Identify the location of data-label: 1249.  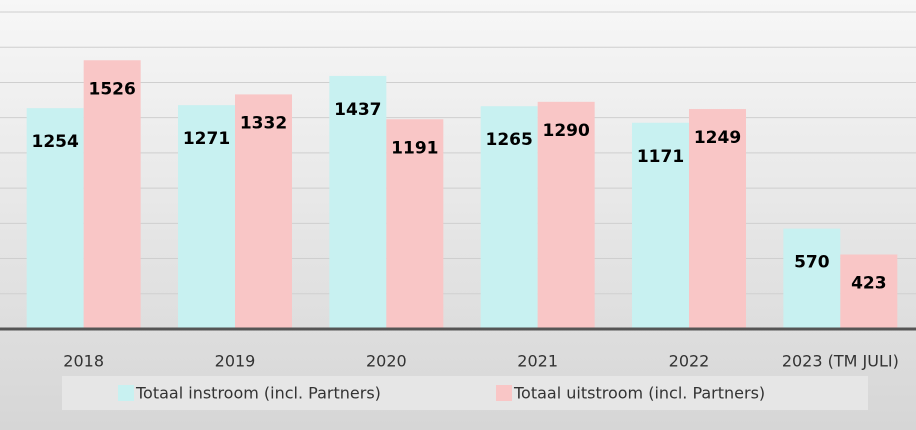
(717, 138).